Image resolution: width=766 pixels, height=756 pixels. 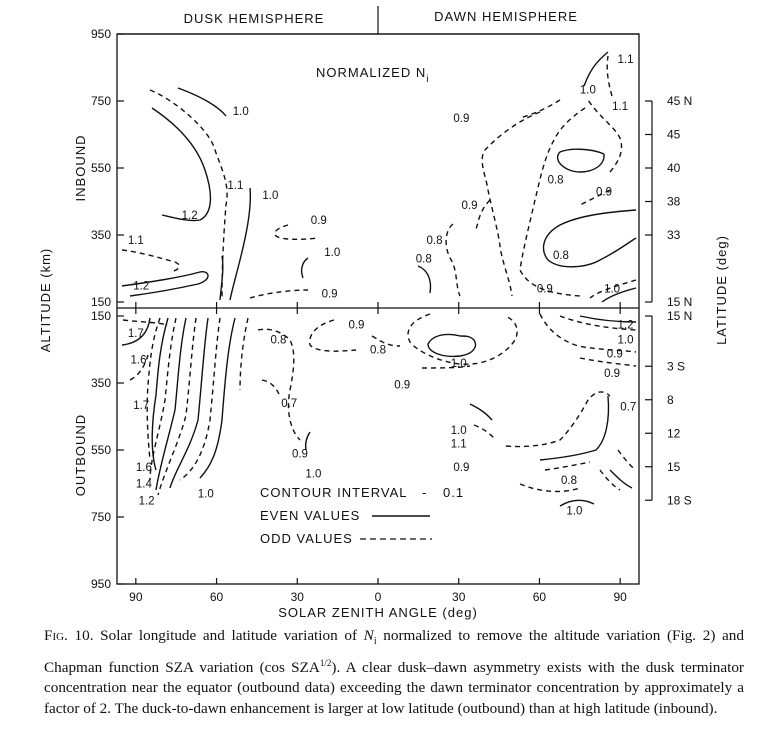 What do you see at coordinates (101, 383) in the screenshot?
I see `outbound-y-tick-label: 350` at bounding box center [101, 383].